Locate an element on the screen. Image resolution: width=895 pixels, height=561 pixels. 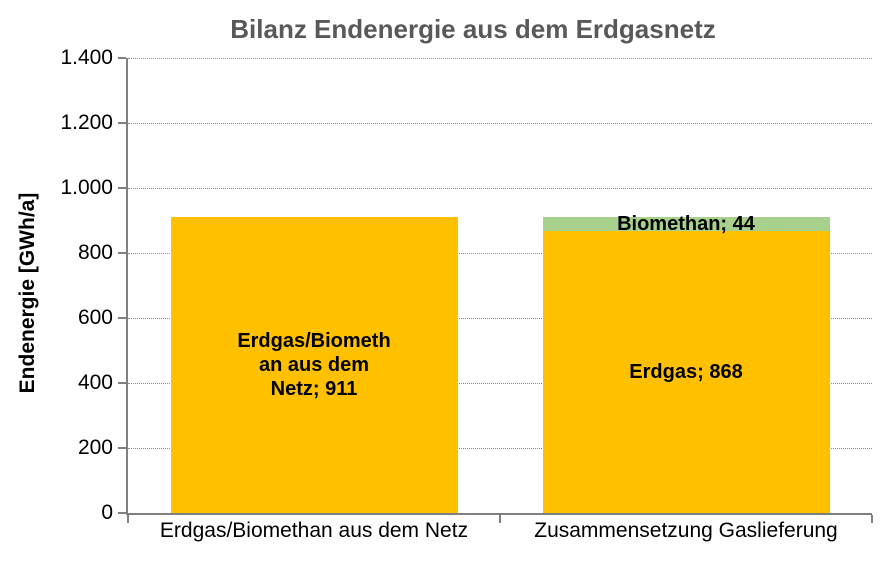
bar-data-label: Erdgas/Biometh an aus dem Netz; 911 is located at coordinates (313, 365).